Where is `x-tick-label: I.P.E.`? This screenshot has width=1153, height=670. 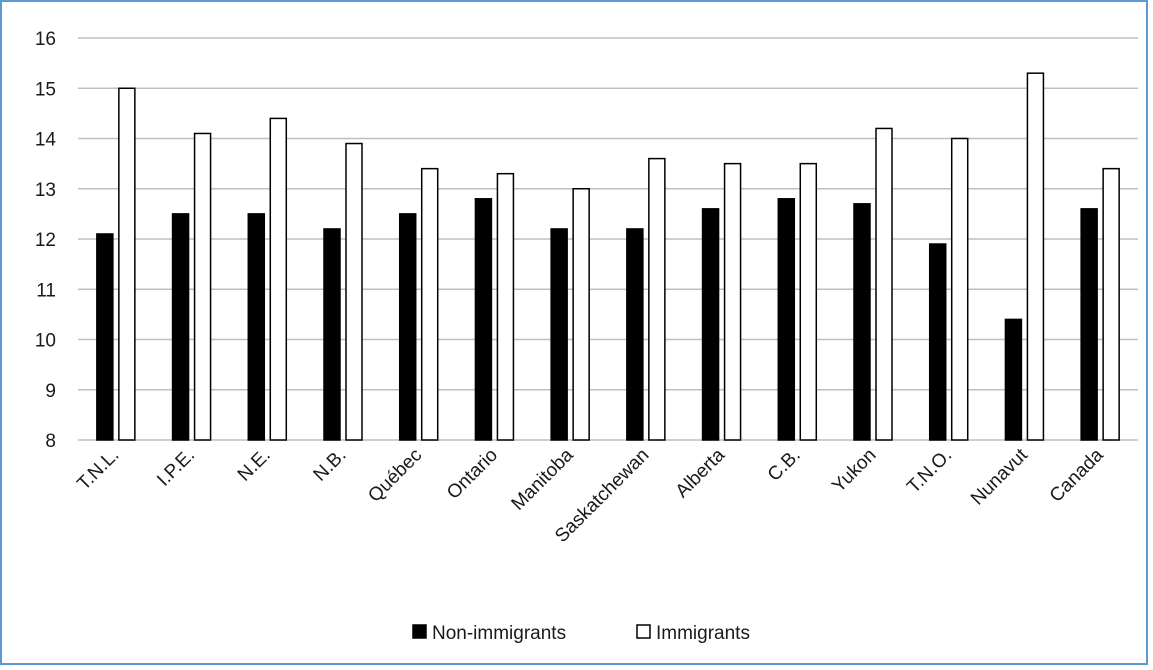 x-tick-label: I.P.E. is located at coordinates (176, 468).